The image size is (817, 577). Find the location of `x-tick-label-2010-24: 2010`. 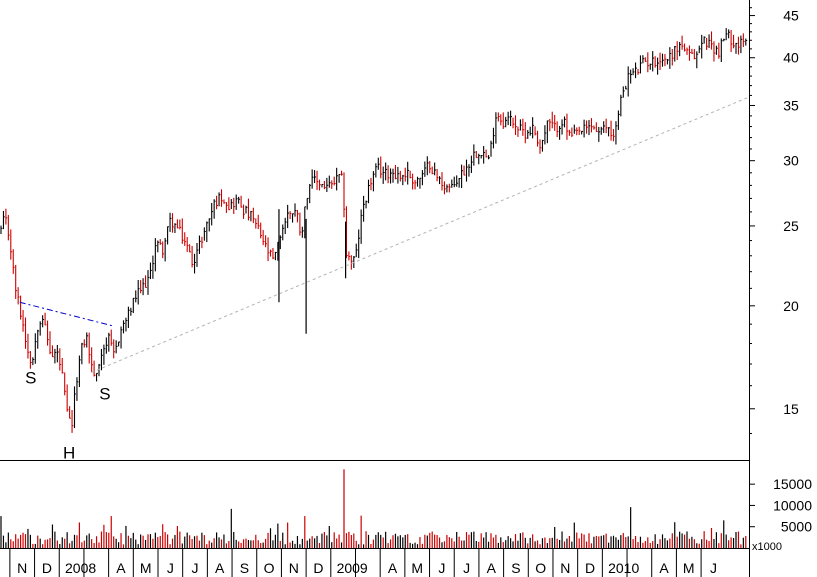

x-tick-label-2010-24: 2010 is located at coordinates (623, 568).